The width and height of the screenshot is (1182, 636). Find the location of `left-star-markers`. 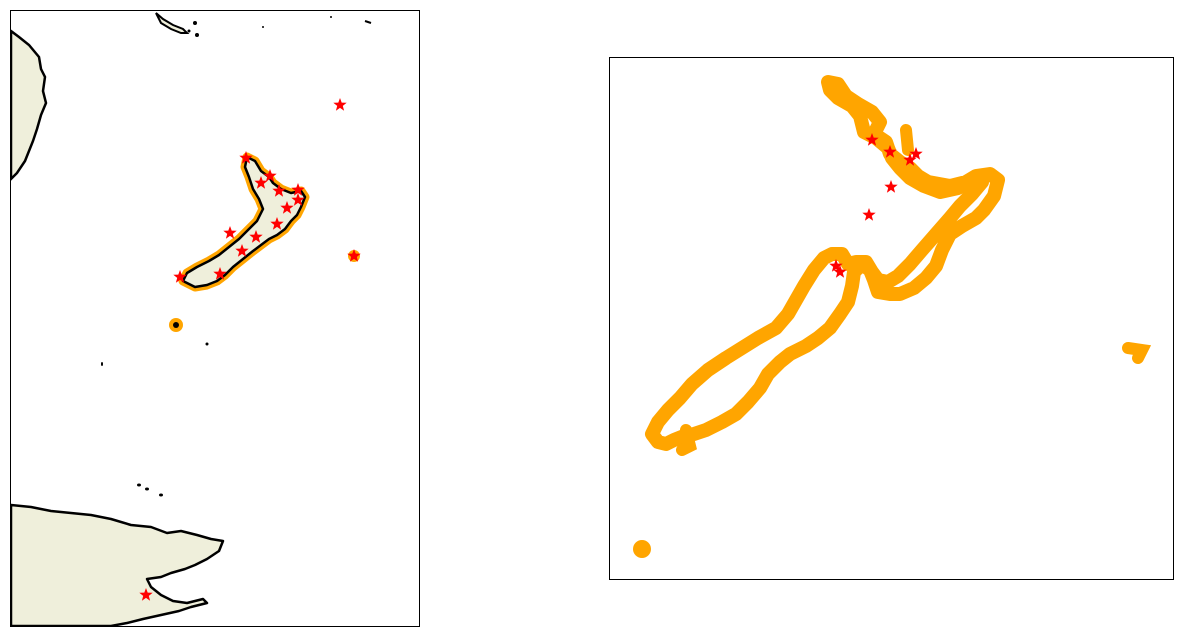

left-star-markers is located at coordinates (250, 349).